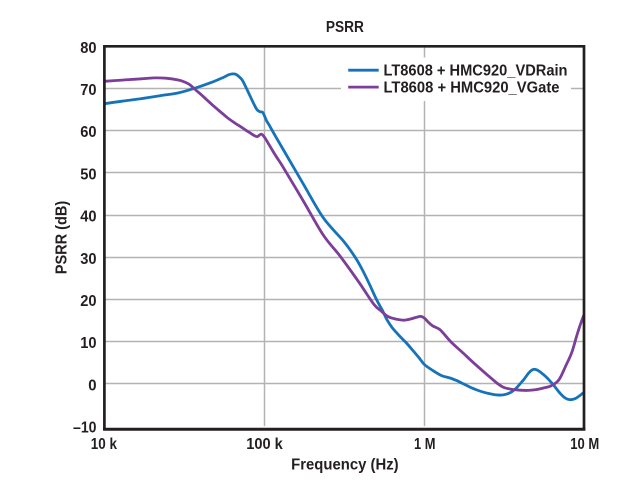 The height and width of the screenshot is (484, 641). I want to click on svg-text: 10 k, so click(104, 444).